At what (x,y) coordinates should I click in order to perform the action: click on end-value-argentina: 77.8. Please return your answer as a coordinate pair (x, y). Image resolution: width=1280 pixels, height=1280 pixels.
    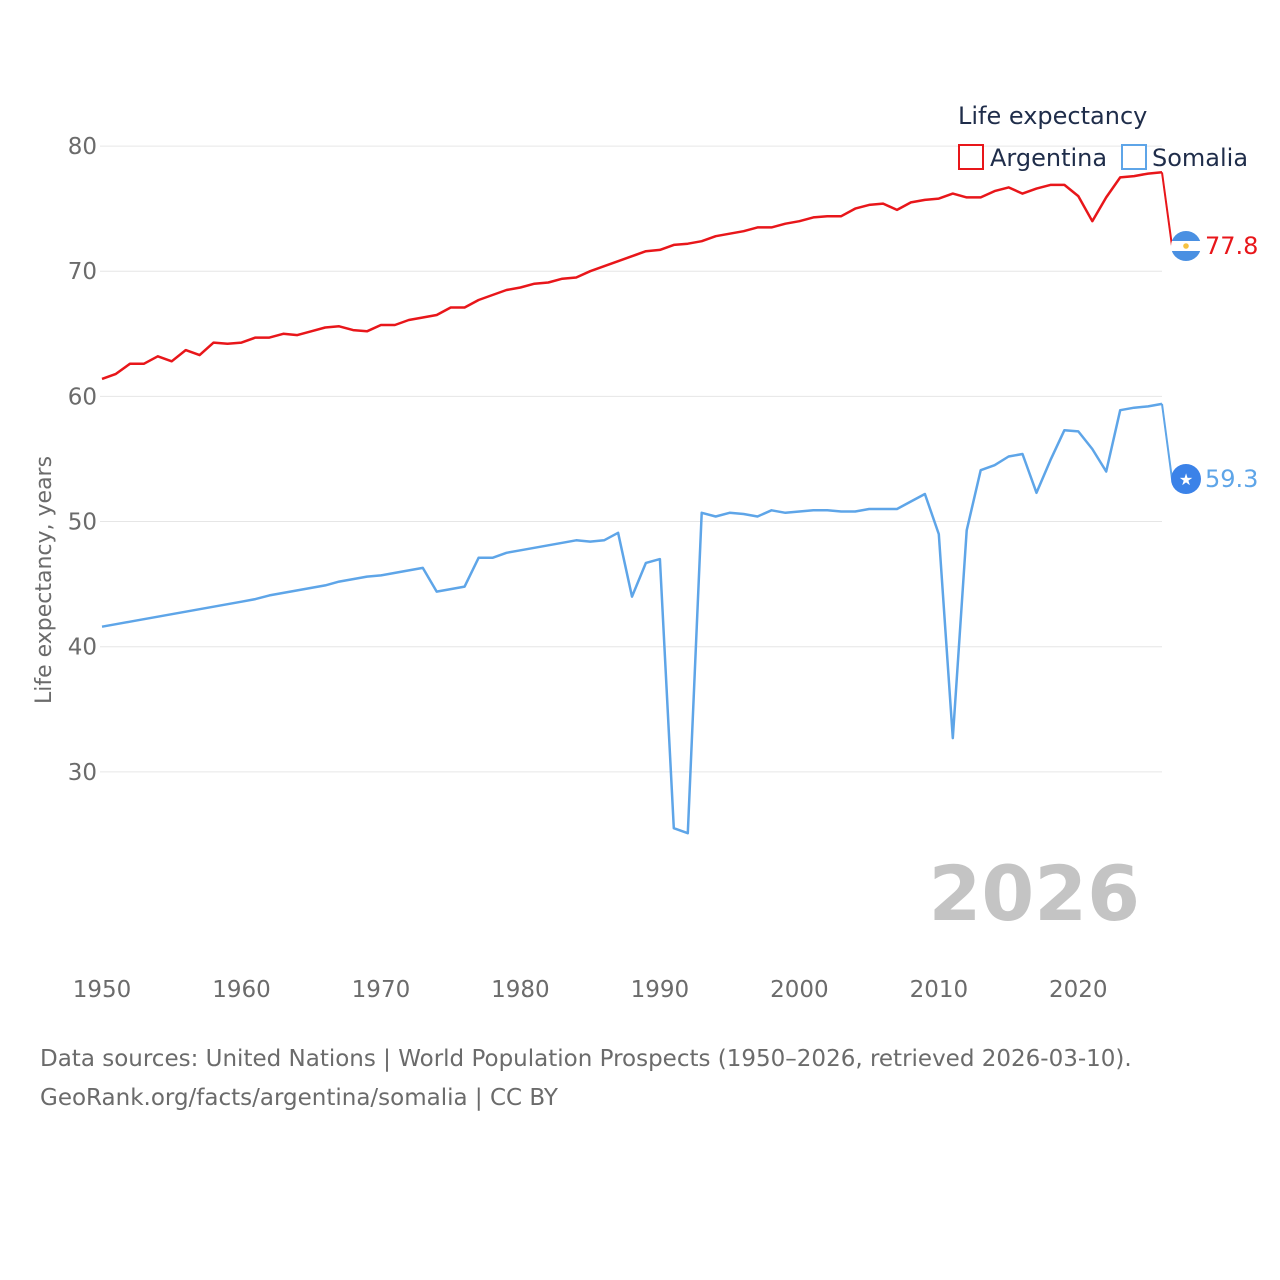
    Looking at the image, I should click on (1231, 246).